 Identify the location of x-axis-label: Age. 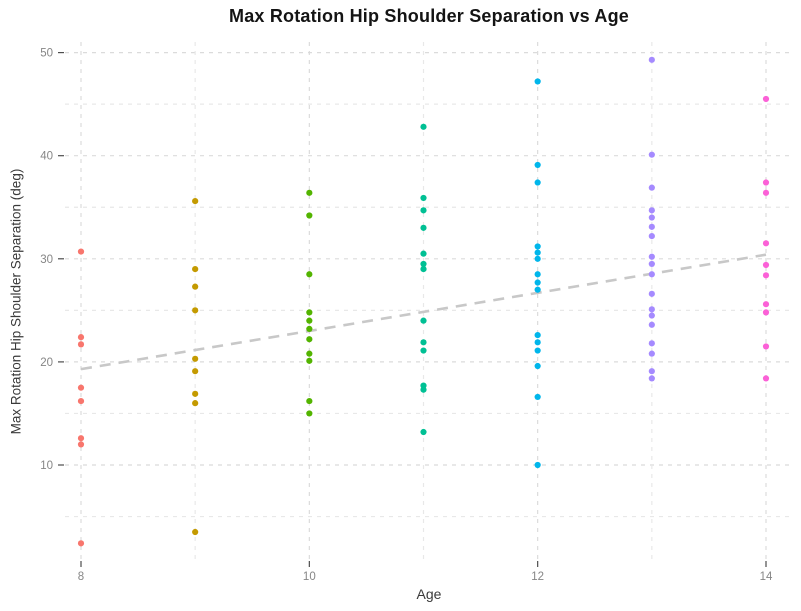
(429, 594).